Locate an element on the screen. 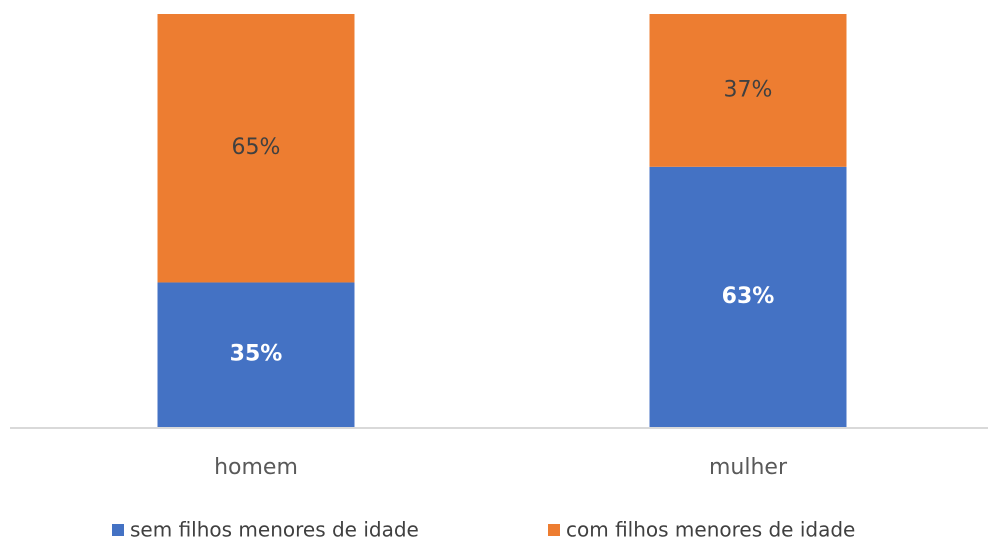  data-label: 65% is located at coordinates (256, 147).